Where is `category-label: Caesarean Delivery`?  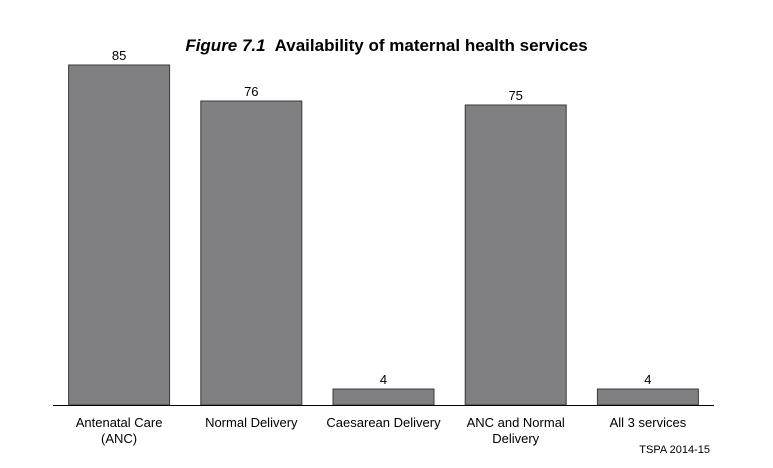
category-label: Caesarean Delivery is located at coordinates (383, 422).